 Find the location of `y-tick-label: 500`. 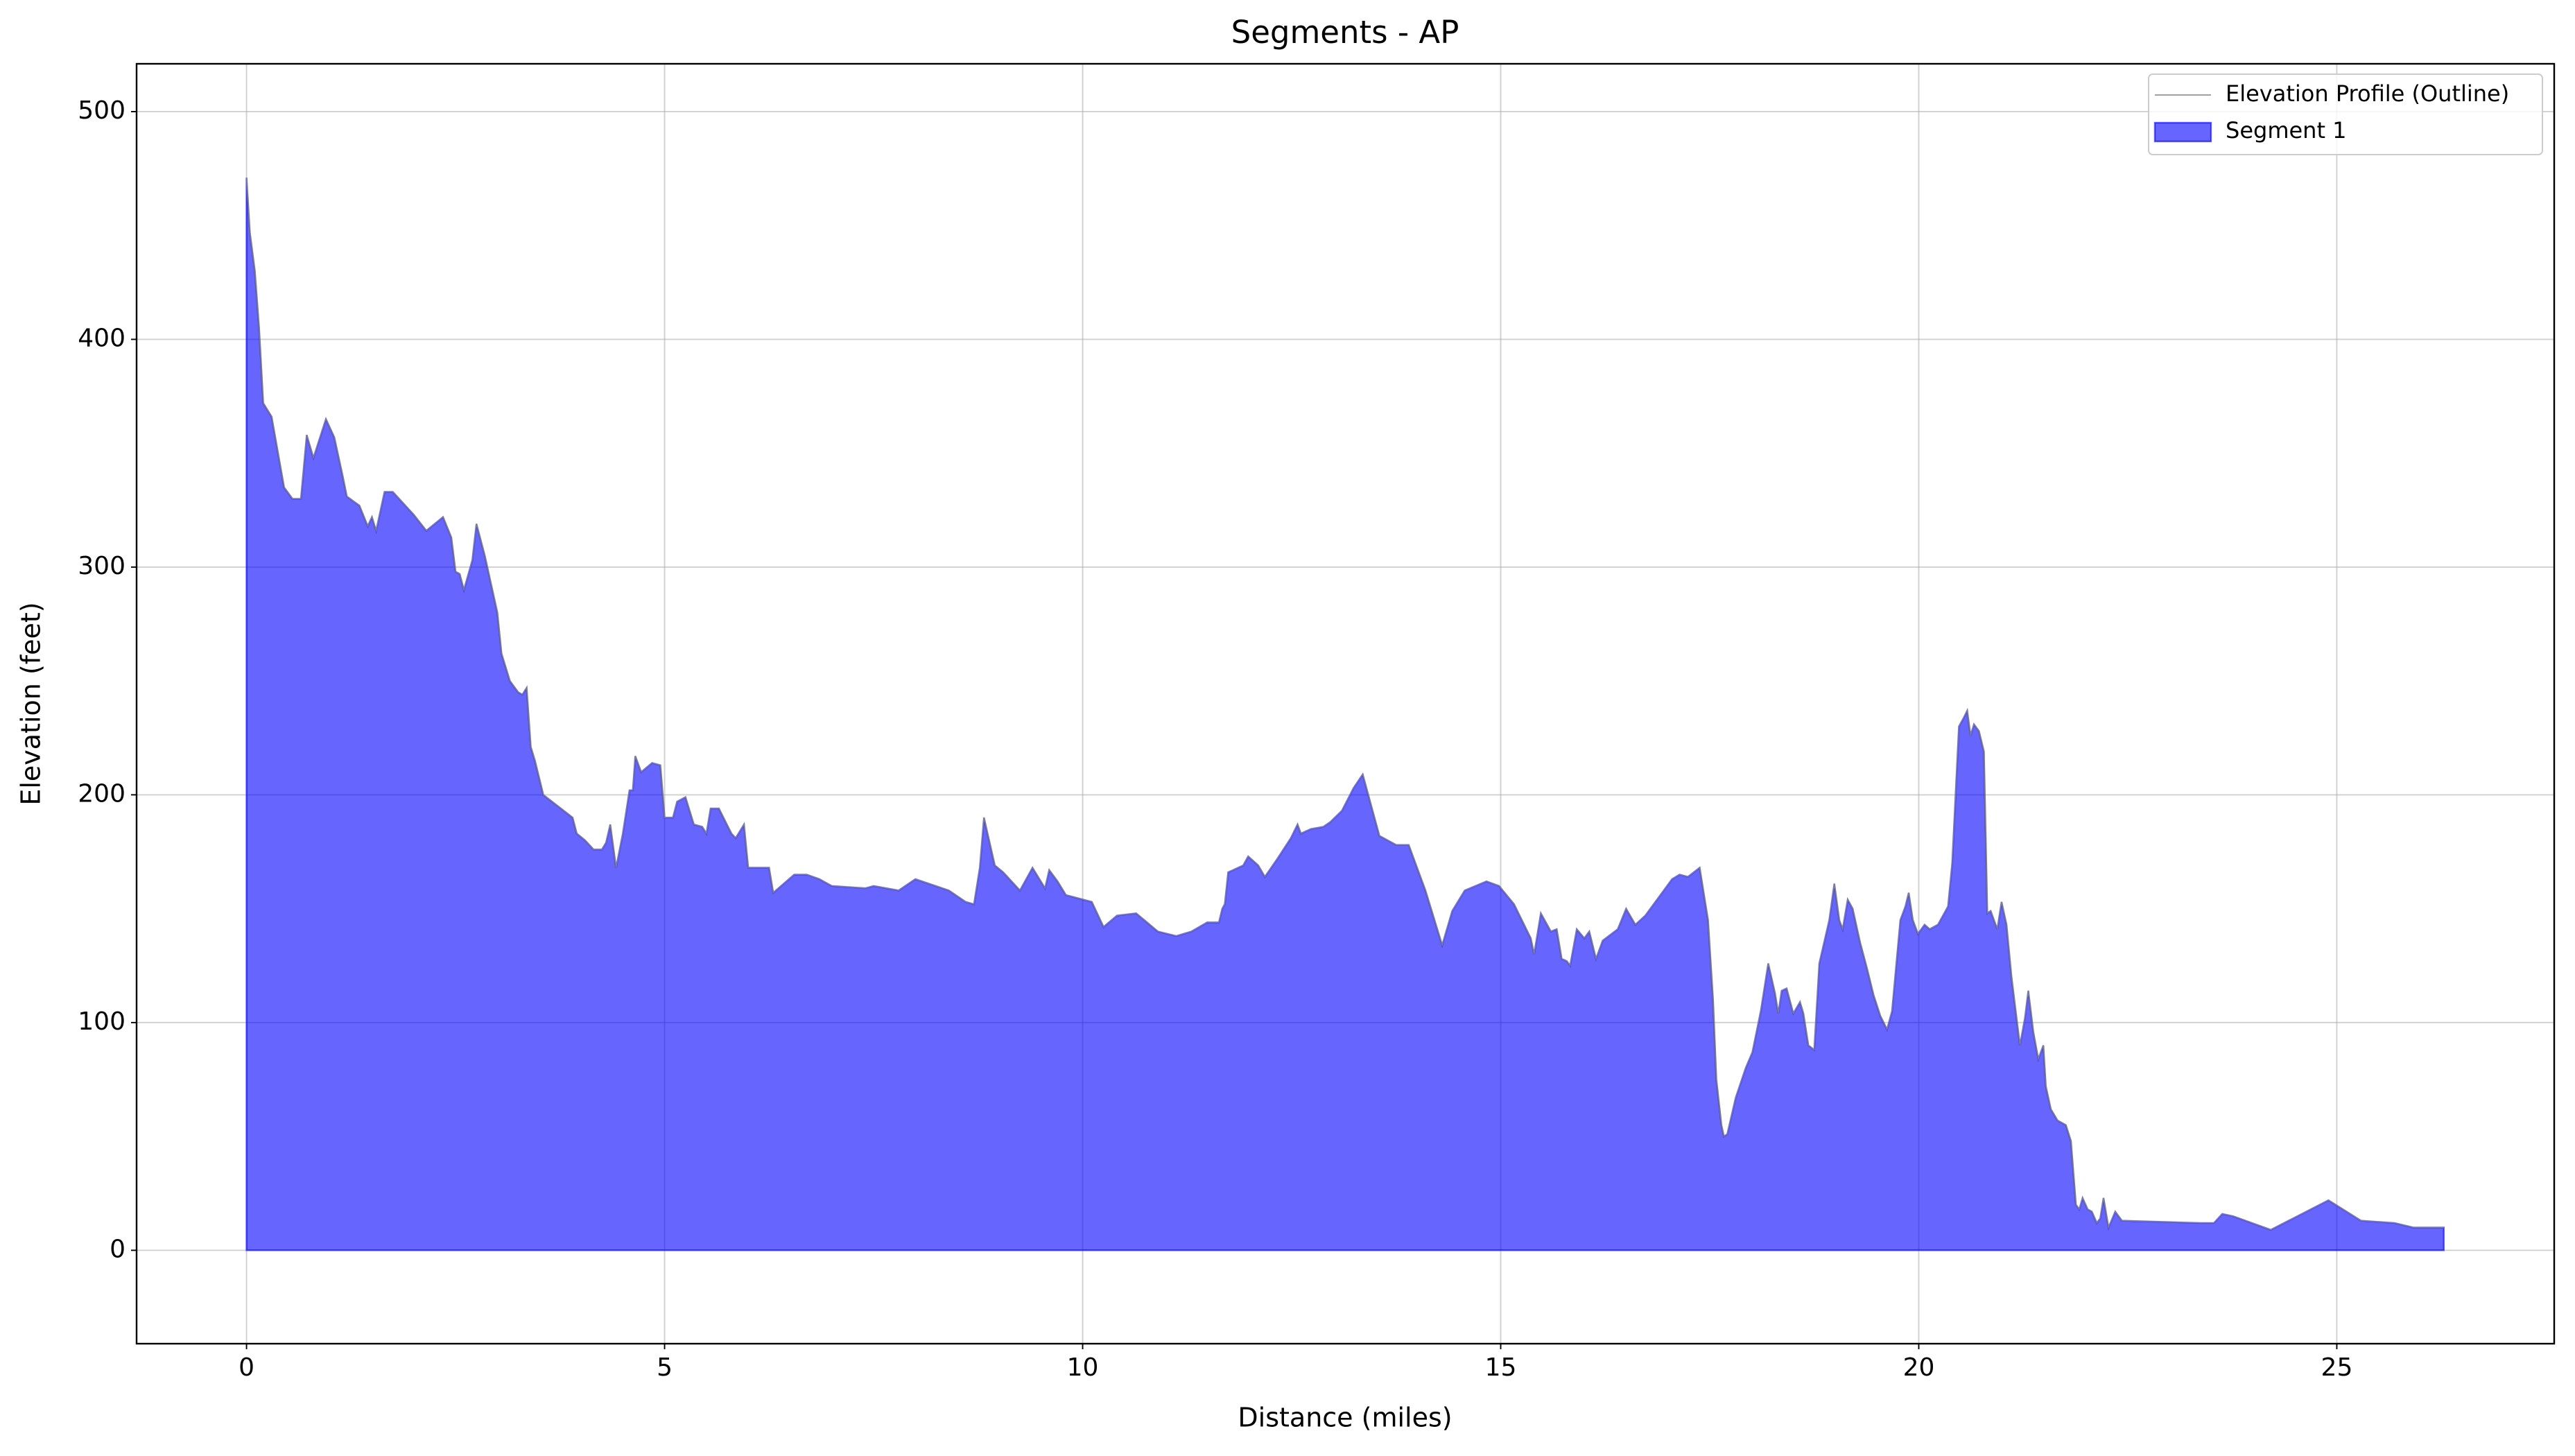

y-tick-label: 500 is located at coordinates (102, 110).